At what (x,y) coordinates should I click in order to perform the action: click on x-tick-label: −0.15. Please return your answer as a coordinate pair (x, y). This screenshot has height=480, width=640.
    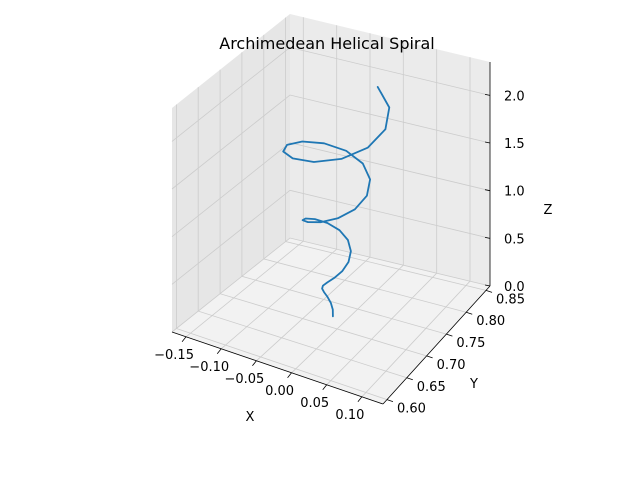
    Looking at the image, I should click on (174, 355).